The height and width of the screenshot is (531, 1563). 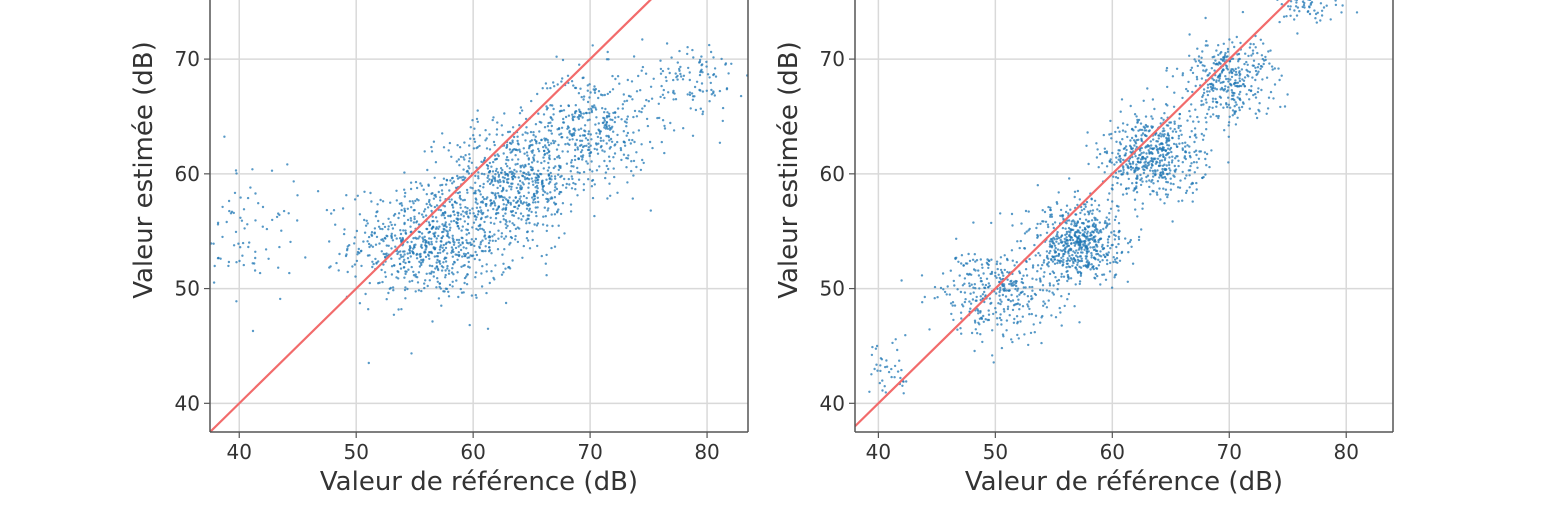 What do you see at coordinates (1229, 452) in the screenshot?
I see `x-tick-label: 70` at bounding box center [1229, 452].